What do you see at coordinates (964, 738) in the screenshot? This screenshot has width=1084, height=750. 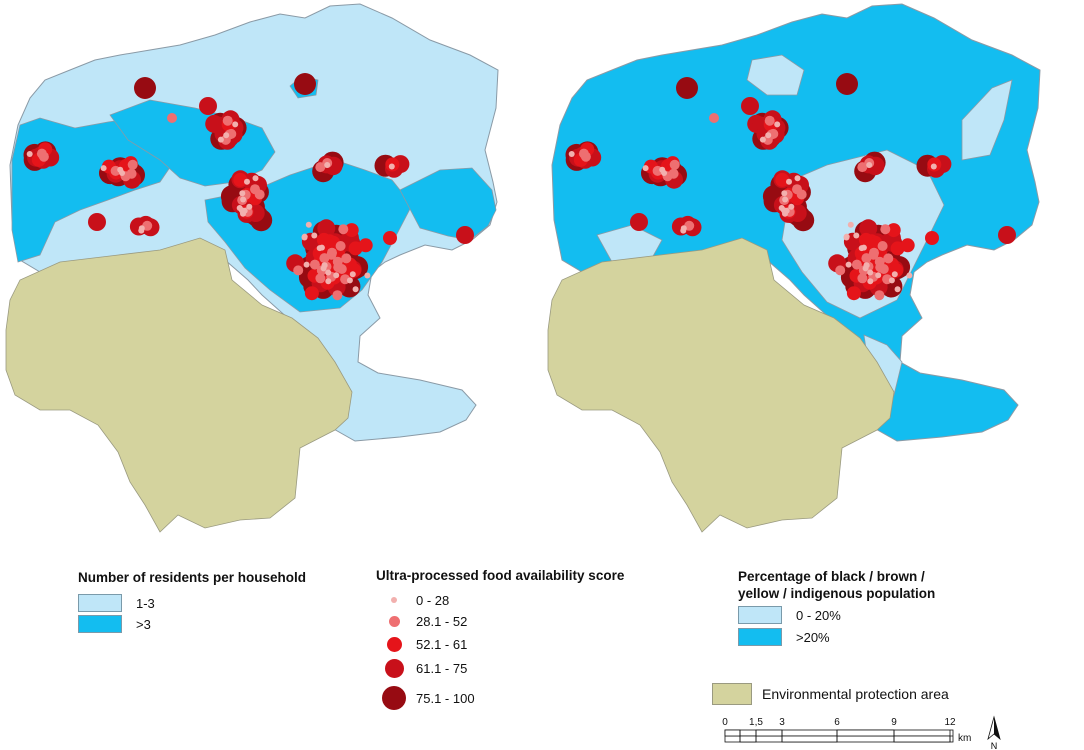 I see `scale-unit: km` at bounding box center [964, 738].